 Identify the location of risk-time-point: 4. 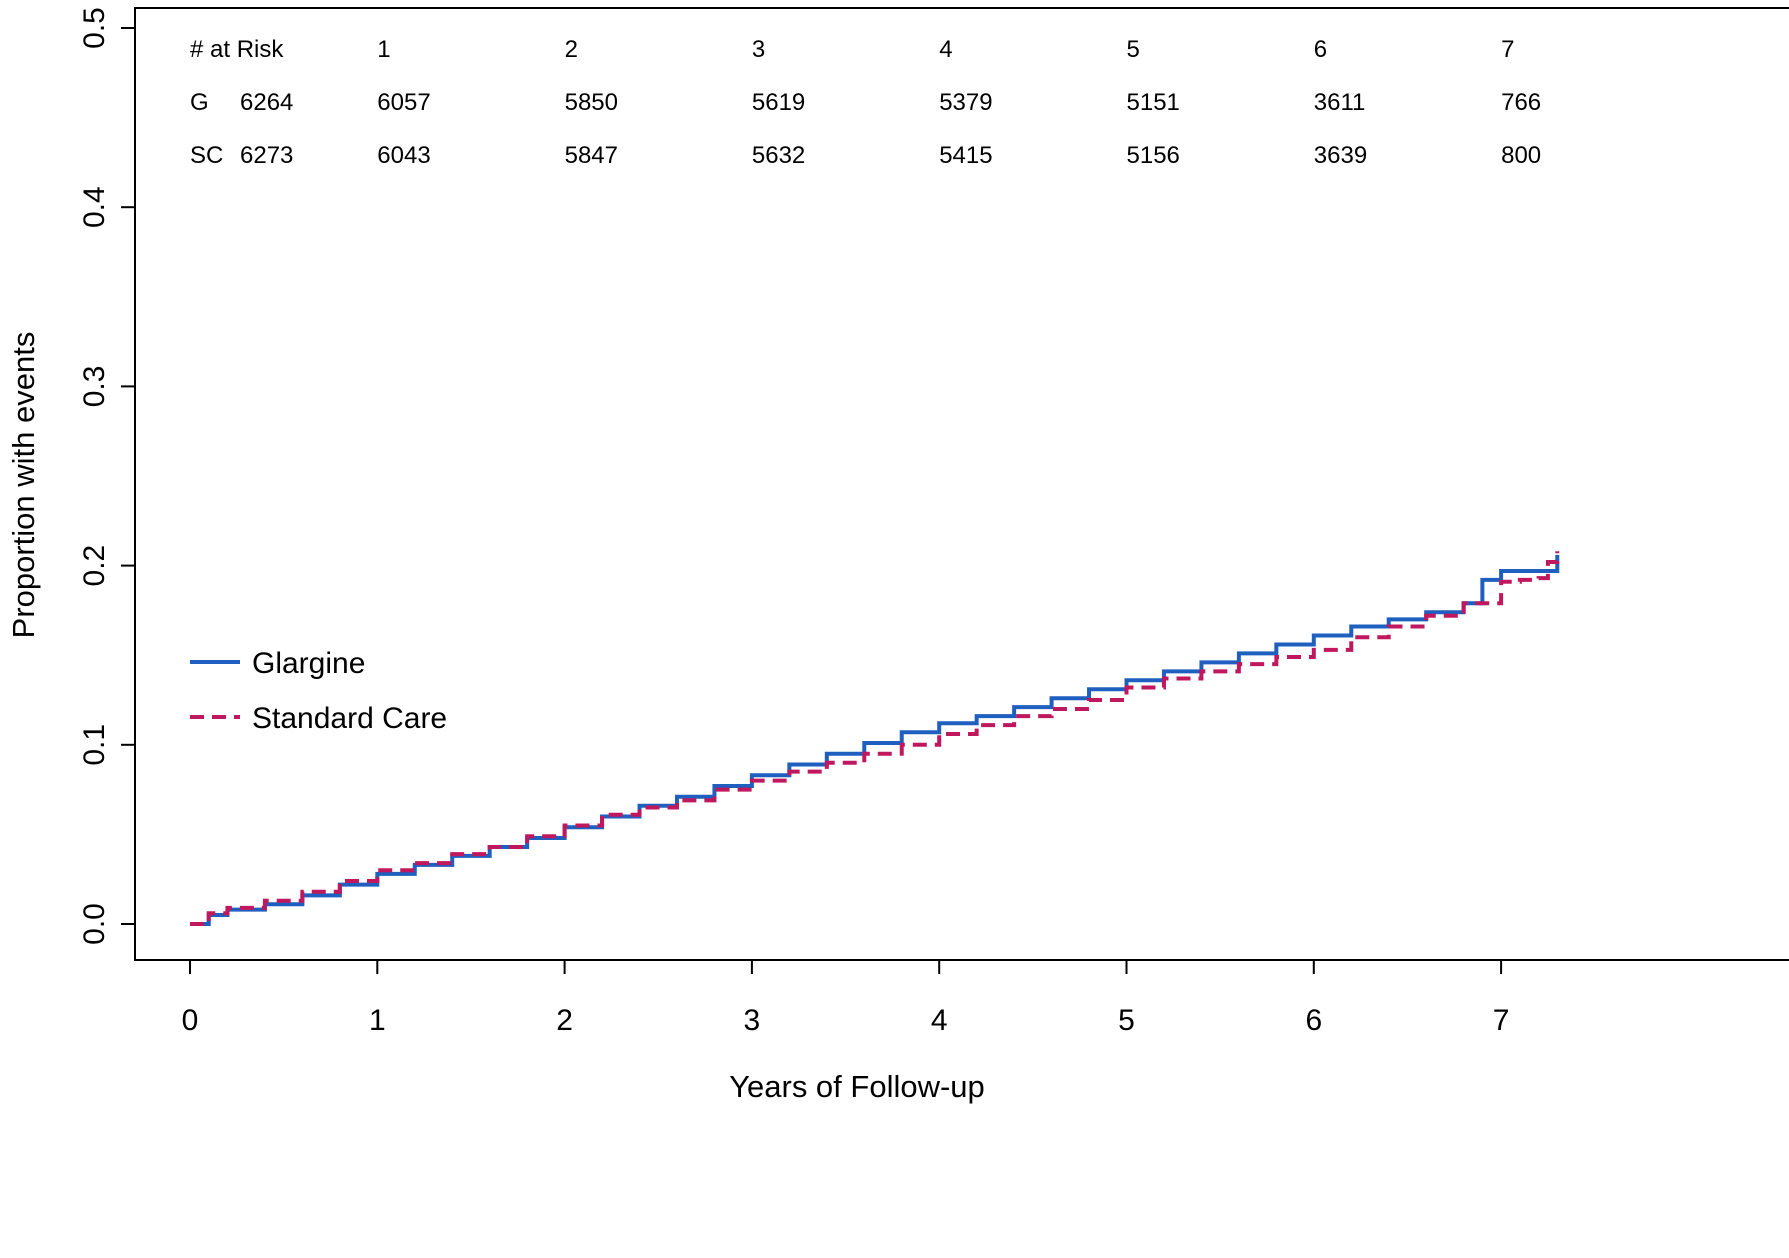
(945, 49).